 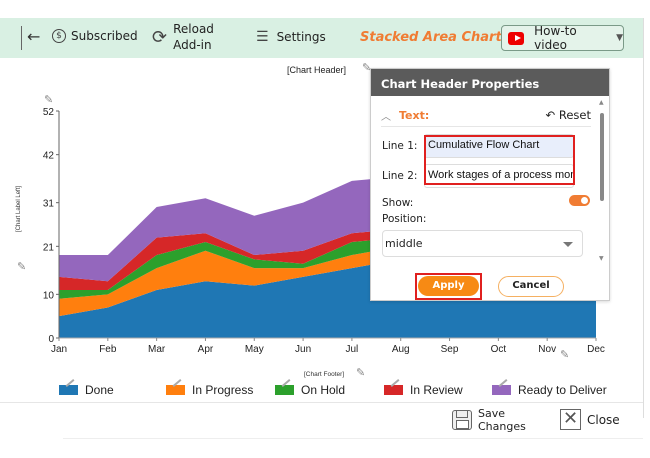 What do you see at coordinates (562, 390) in the screenshot?
I see `legend-label: Ready to Deliver` at bounding box center [562, 390].